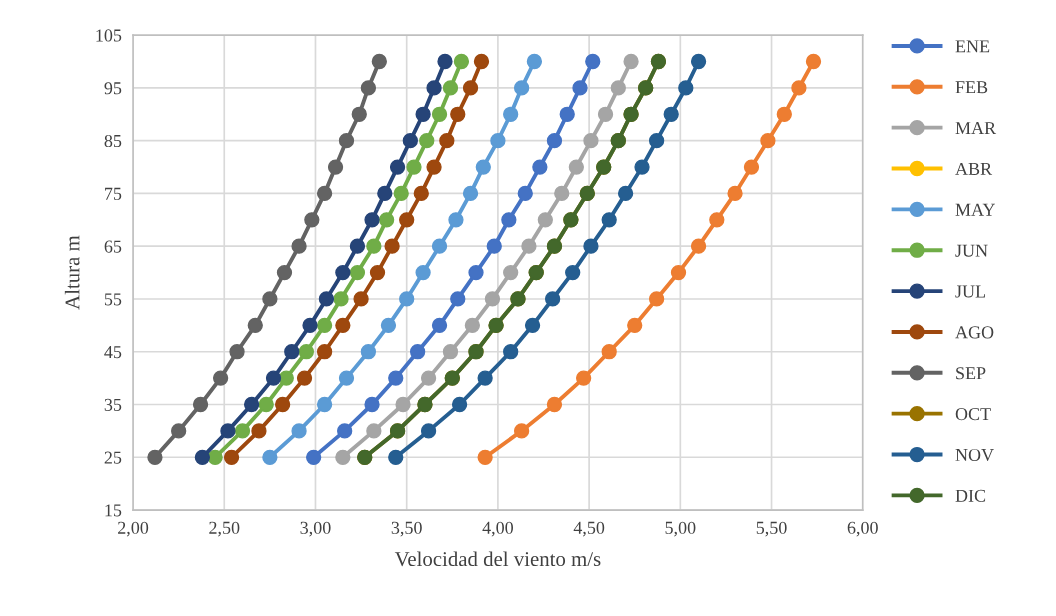 The image size is (1056, 616). I want to click on y-tick-label: 45, so click(113, 352).